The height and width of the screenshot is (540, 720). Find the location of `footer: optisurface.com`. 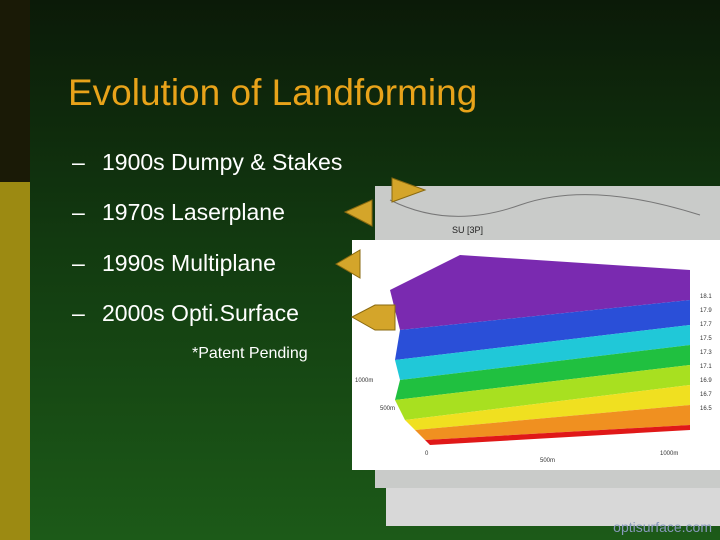

footer: optisurface.com is located at coordinates (662, 527).